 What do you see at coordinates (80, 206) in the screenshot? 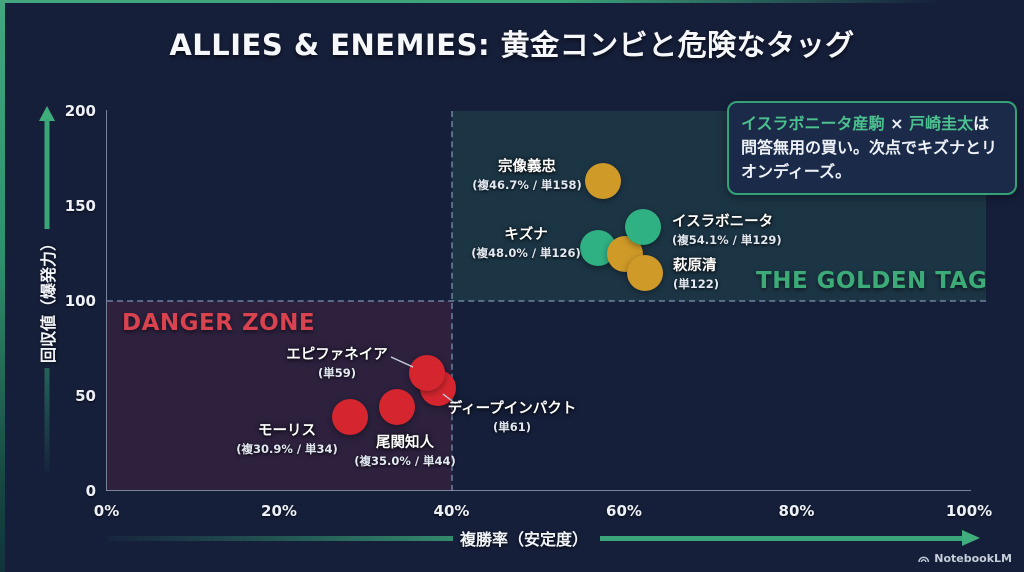
I see `y-tick-label: 150` at bounding box center [80, 206].